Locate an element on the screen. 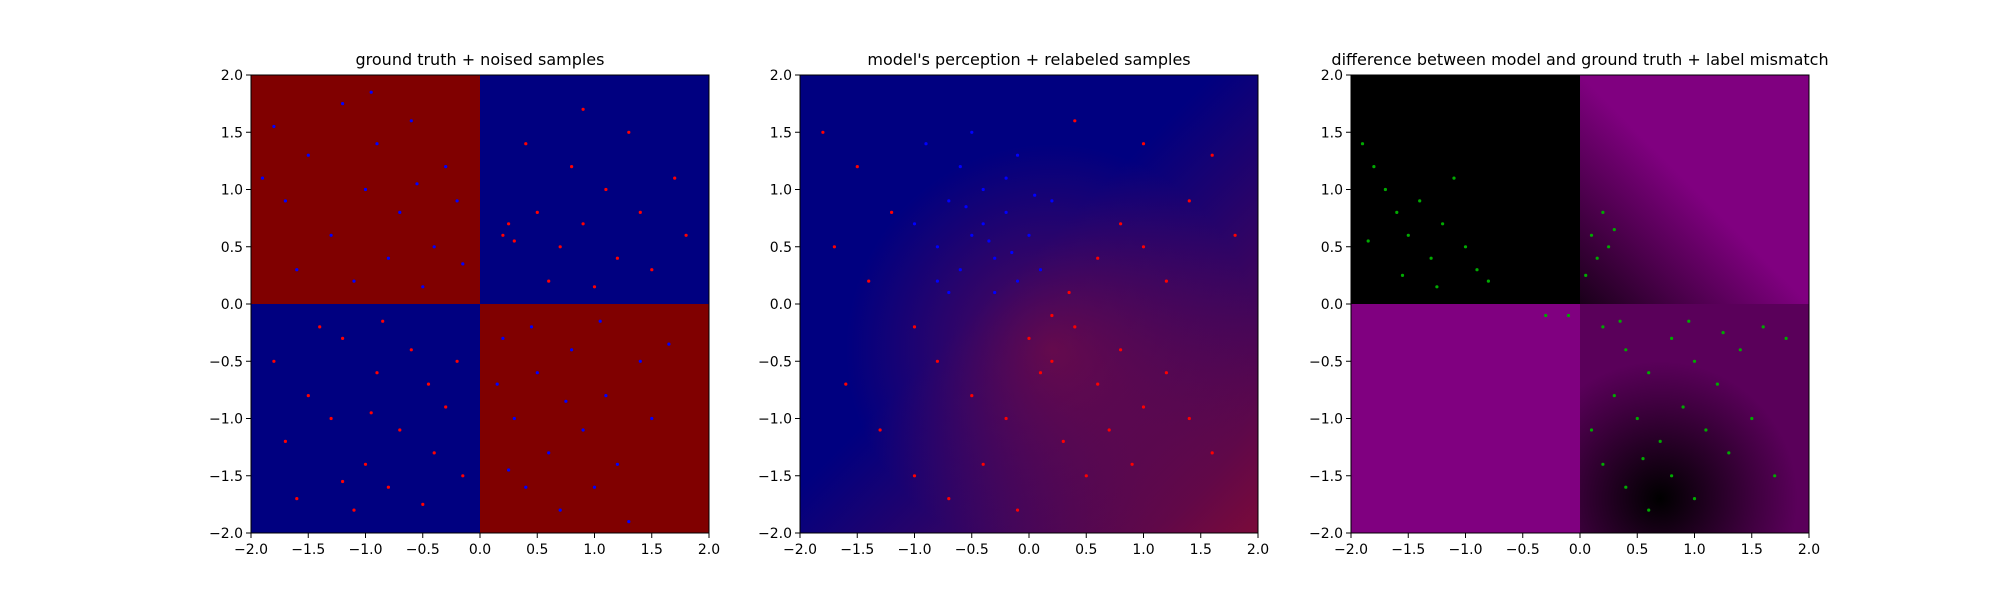  y-tick-label: 2.0 is located at coordinates (1332, 76).